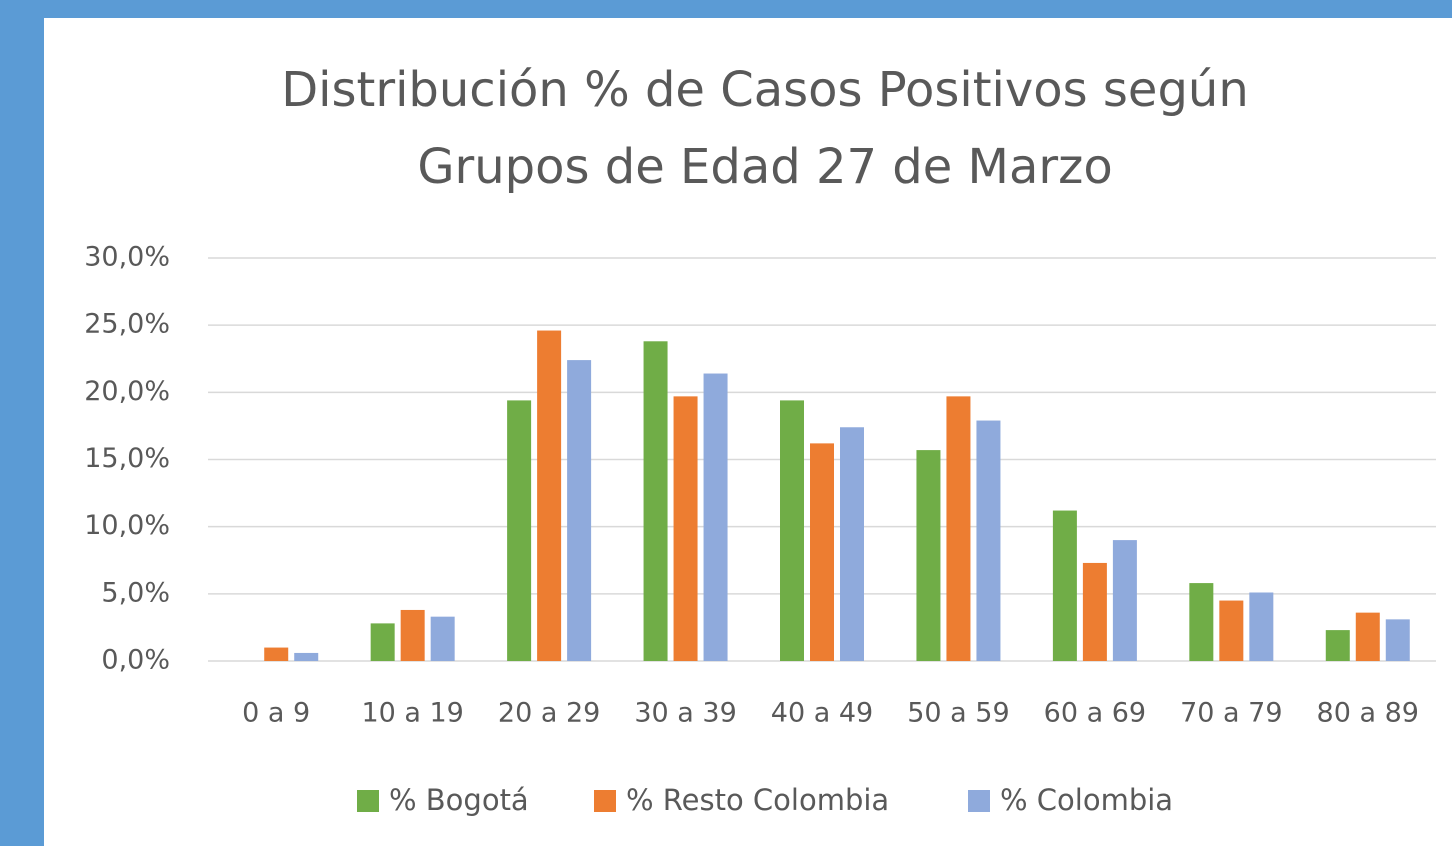 This screenshot has height=846, width=1452. I want to click on x-tick-label: 60 a 69, so click(1095, 713).